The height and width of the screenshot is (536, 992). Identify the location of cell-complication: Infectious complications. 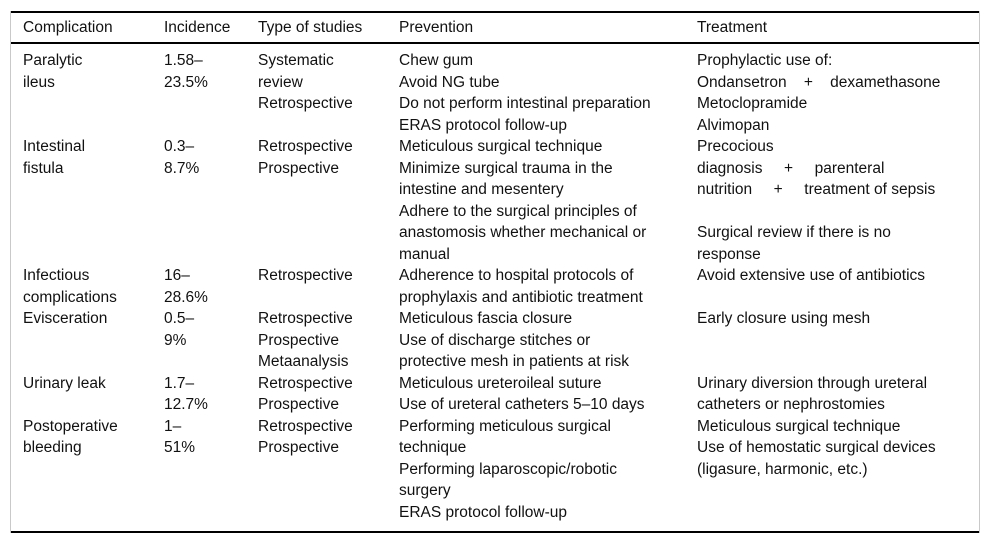
(70, 286).